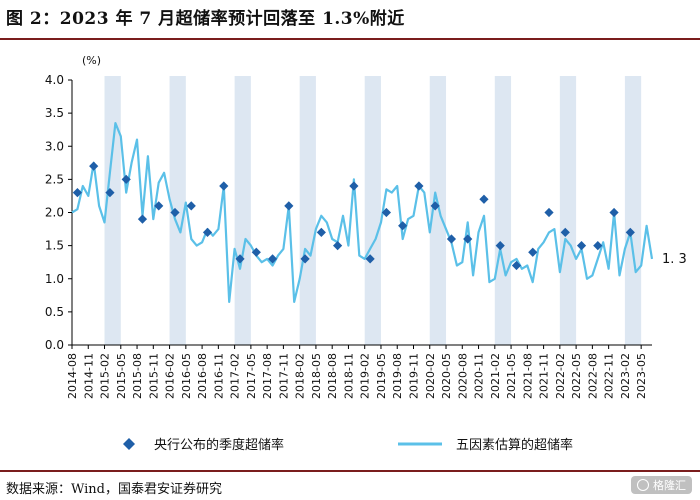  What do you see at coordinates (527, 376) in the screenshot?
I see `x-tick-label-28: 2021-08` at bounding box center [527, 376].